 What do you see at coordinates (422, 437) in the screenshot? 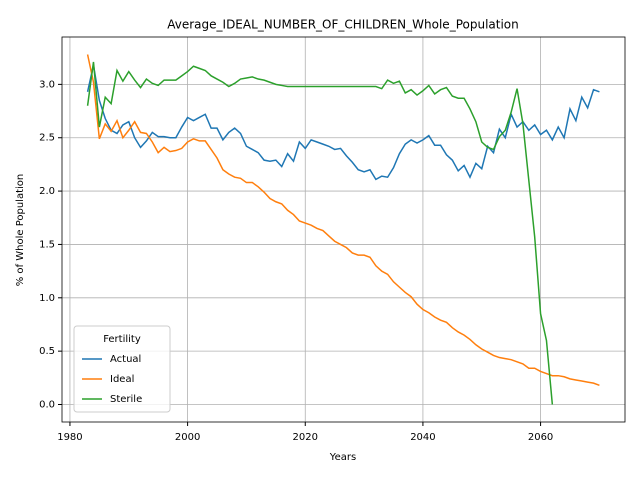
I see `x-tick-label: 2040` at bounding box center [422, 437].